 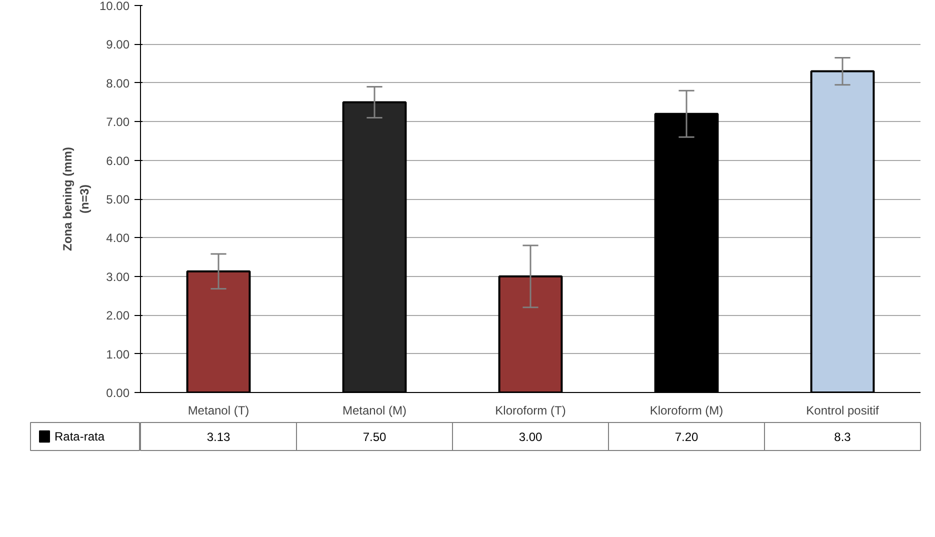 I want to click on data-label: 8.3, so click(x=843, y=437).